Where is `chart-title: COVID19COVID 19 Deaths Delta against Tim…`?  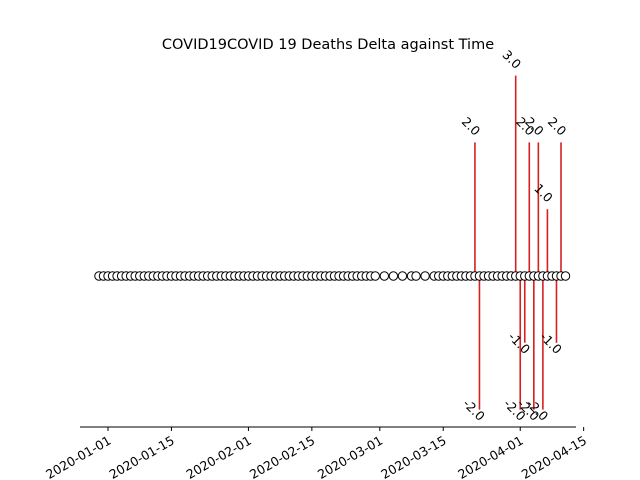 chart-title: COVID19COVID 19 Deaths Delta against Tim… is located at coordinates (328, 45).